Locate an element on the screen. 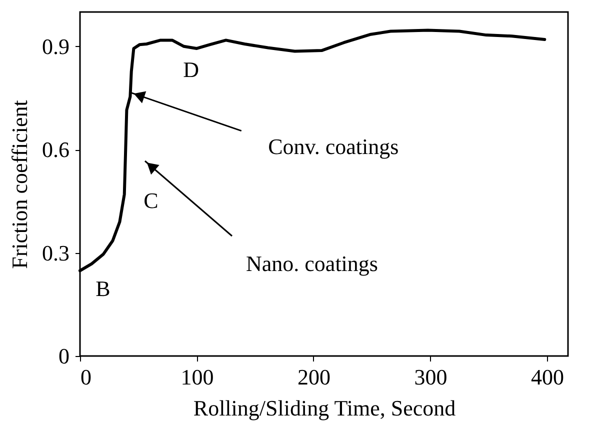 This screenshot has width=603, height=445. x-tick-label: 100 is located at coordinates (197, 377).